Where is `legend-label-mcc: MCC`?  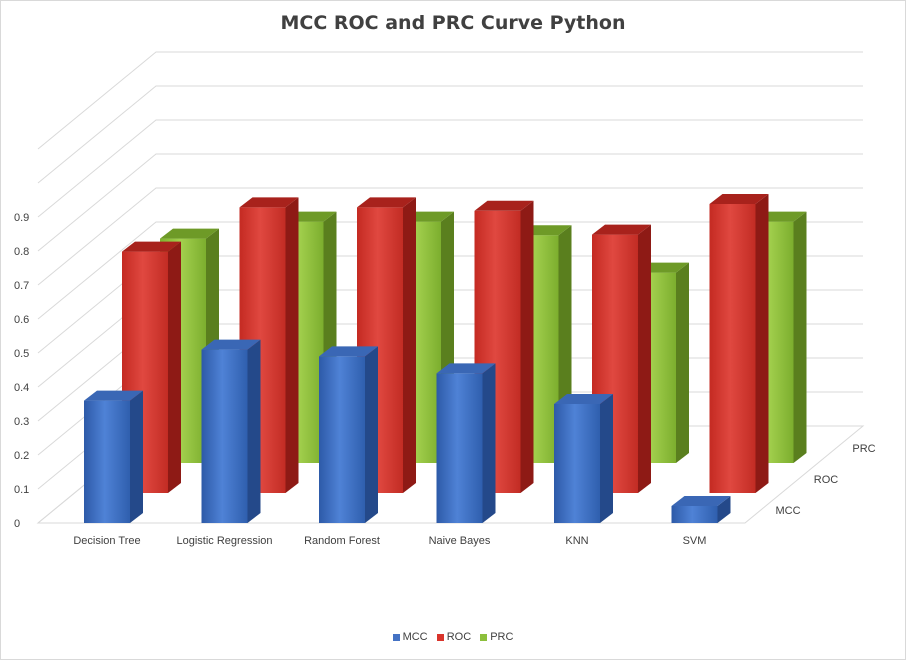 legend-label-mcc: MCC is located at coordinates (415, 637).